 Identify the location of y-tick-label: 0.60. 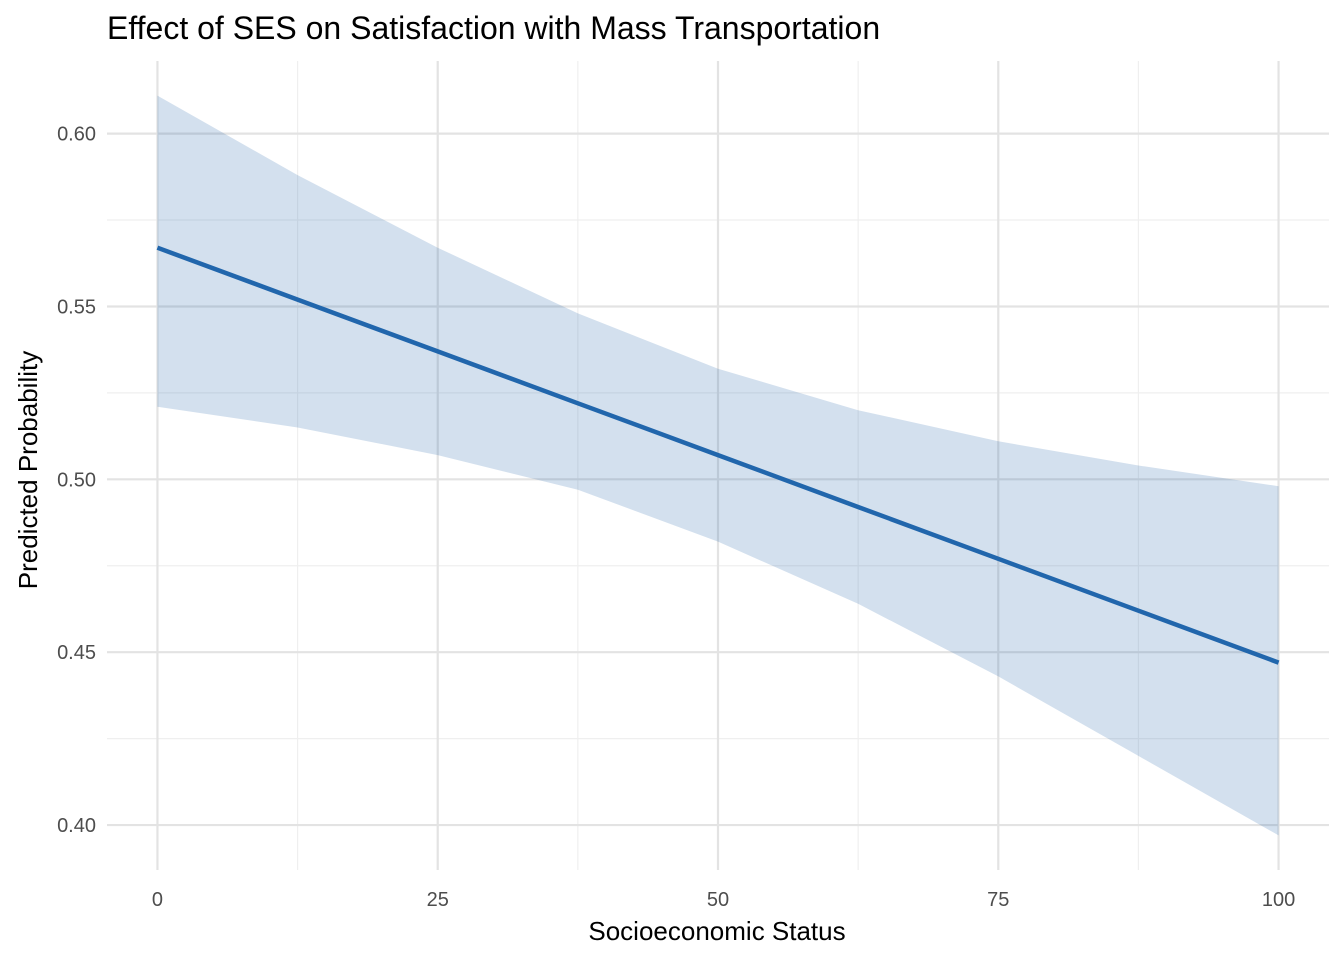
(76, 135).